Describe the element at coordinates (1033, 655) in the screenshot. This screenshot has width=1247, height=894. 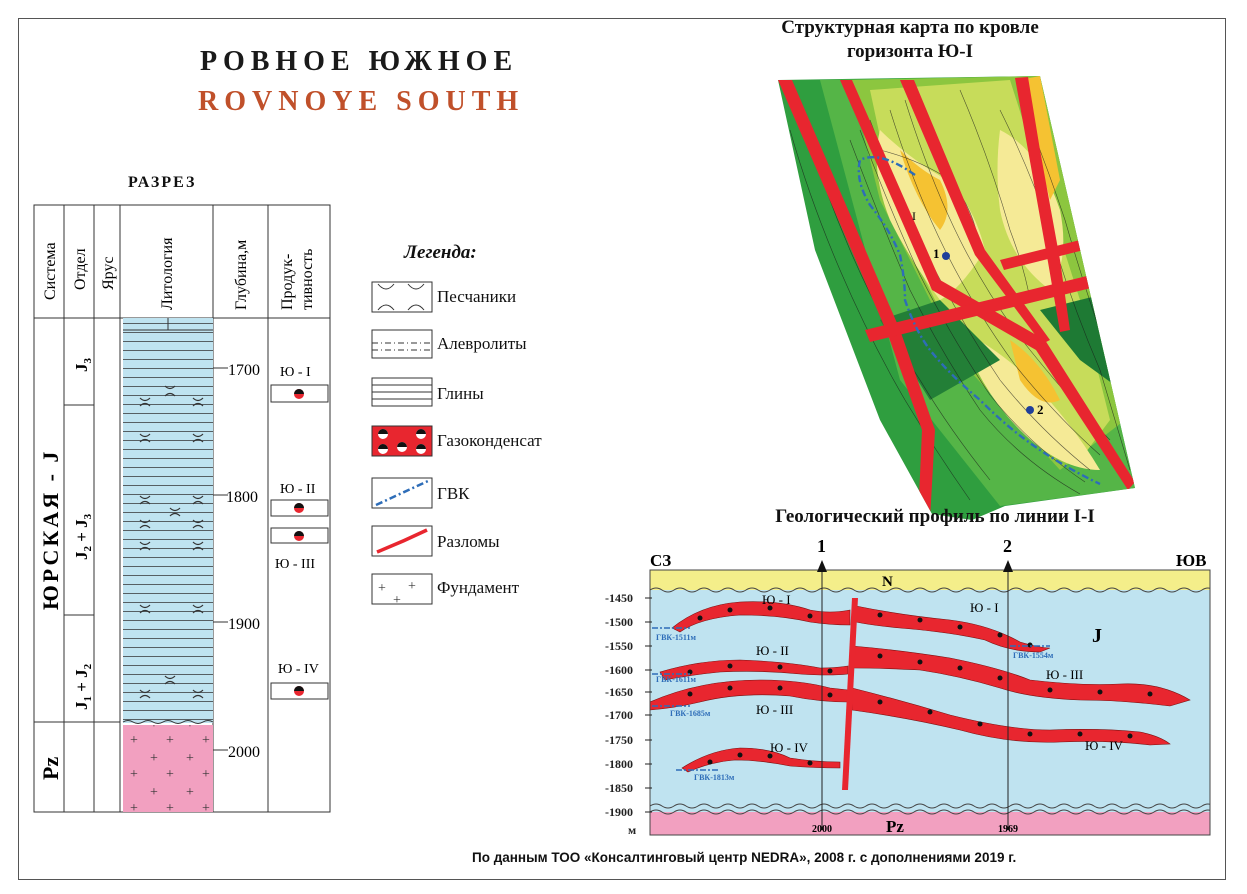
I see `gwc-1554: ГВК-1554м` at that location.